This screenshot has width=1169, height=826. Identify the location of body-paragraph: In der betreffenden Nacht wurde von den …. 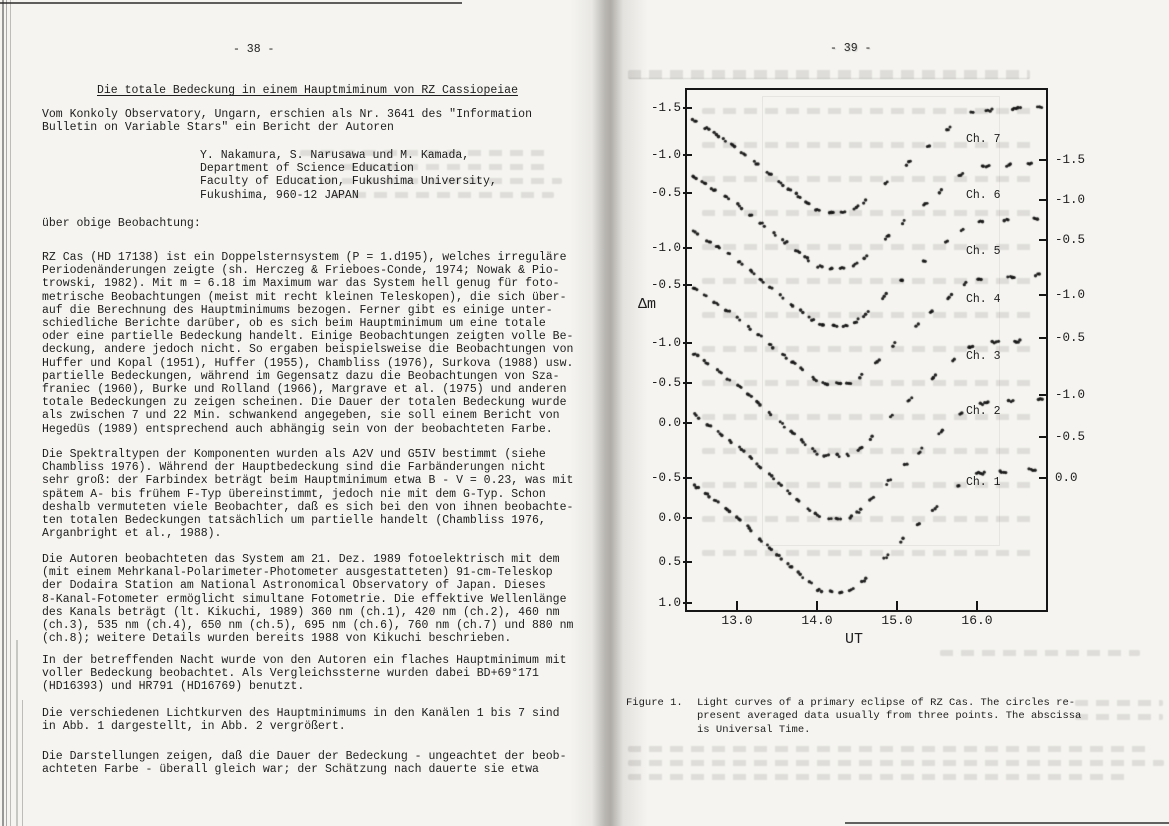
(304, 674).